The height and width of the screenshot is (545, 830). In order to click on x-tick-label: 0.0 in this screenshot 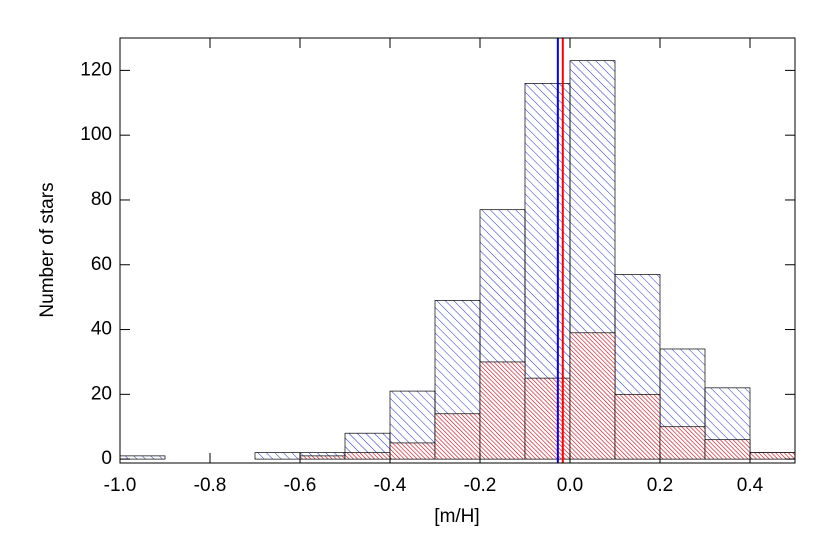, I will do `click(570, 485)`.